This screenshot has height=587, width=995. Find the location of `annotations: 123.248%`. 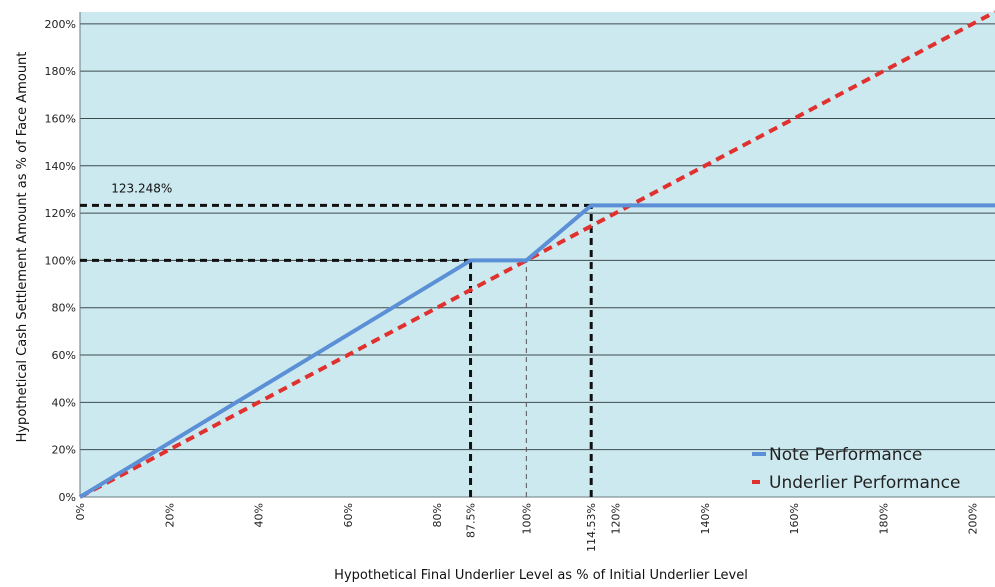

annotations: 123.248% is located at coordinates (141, 188).